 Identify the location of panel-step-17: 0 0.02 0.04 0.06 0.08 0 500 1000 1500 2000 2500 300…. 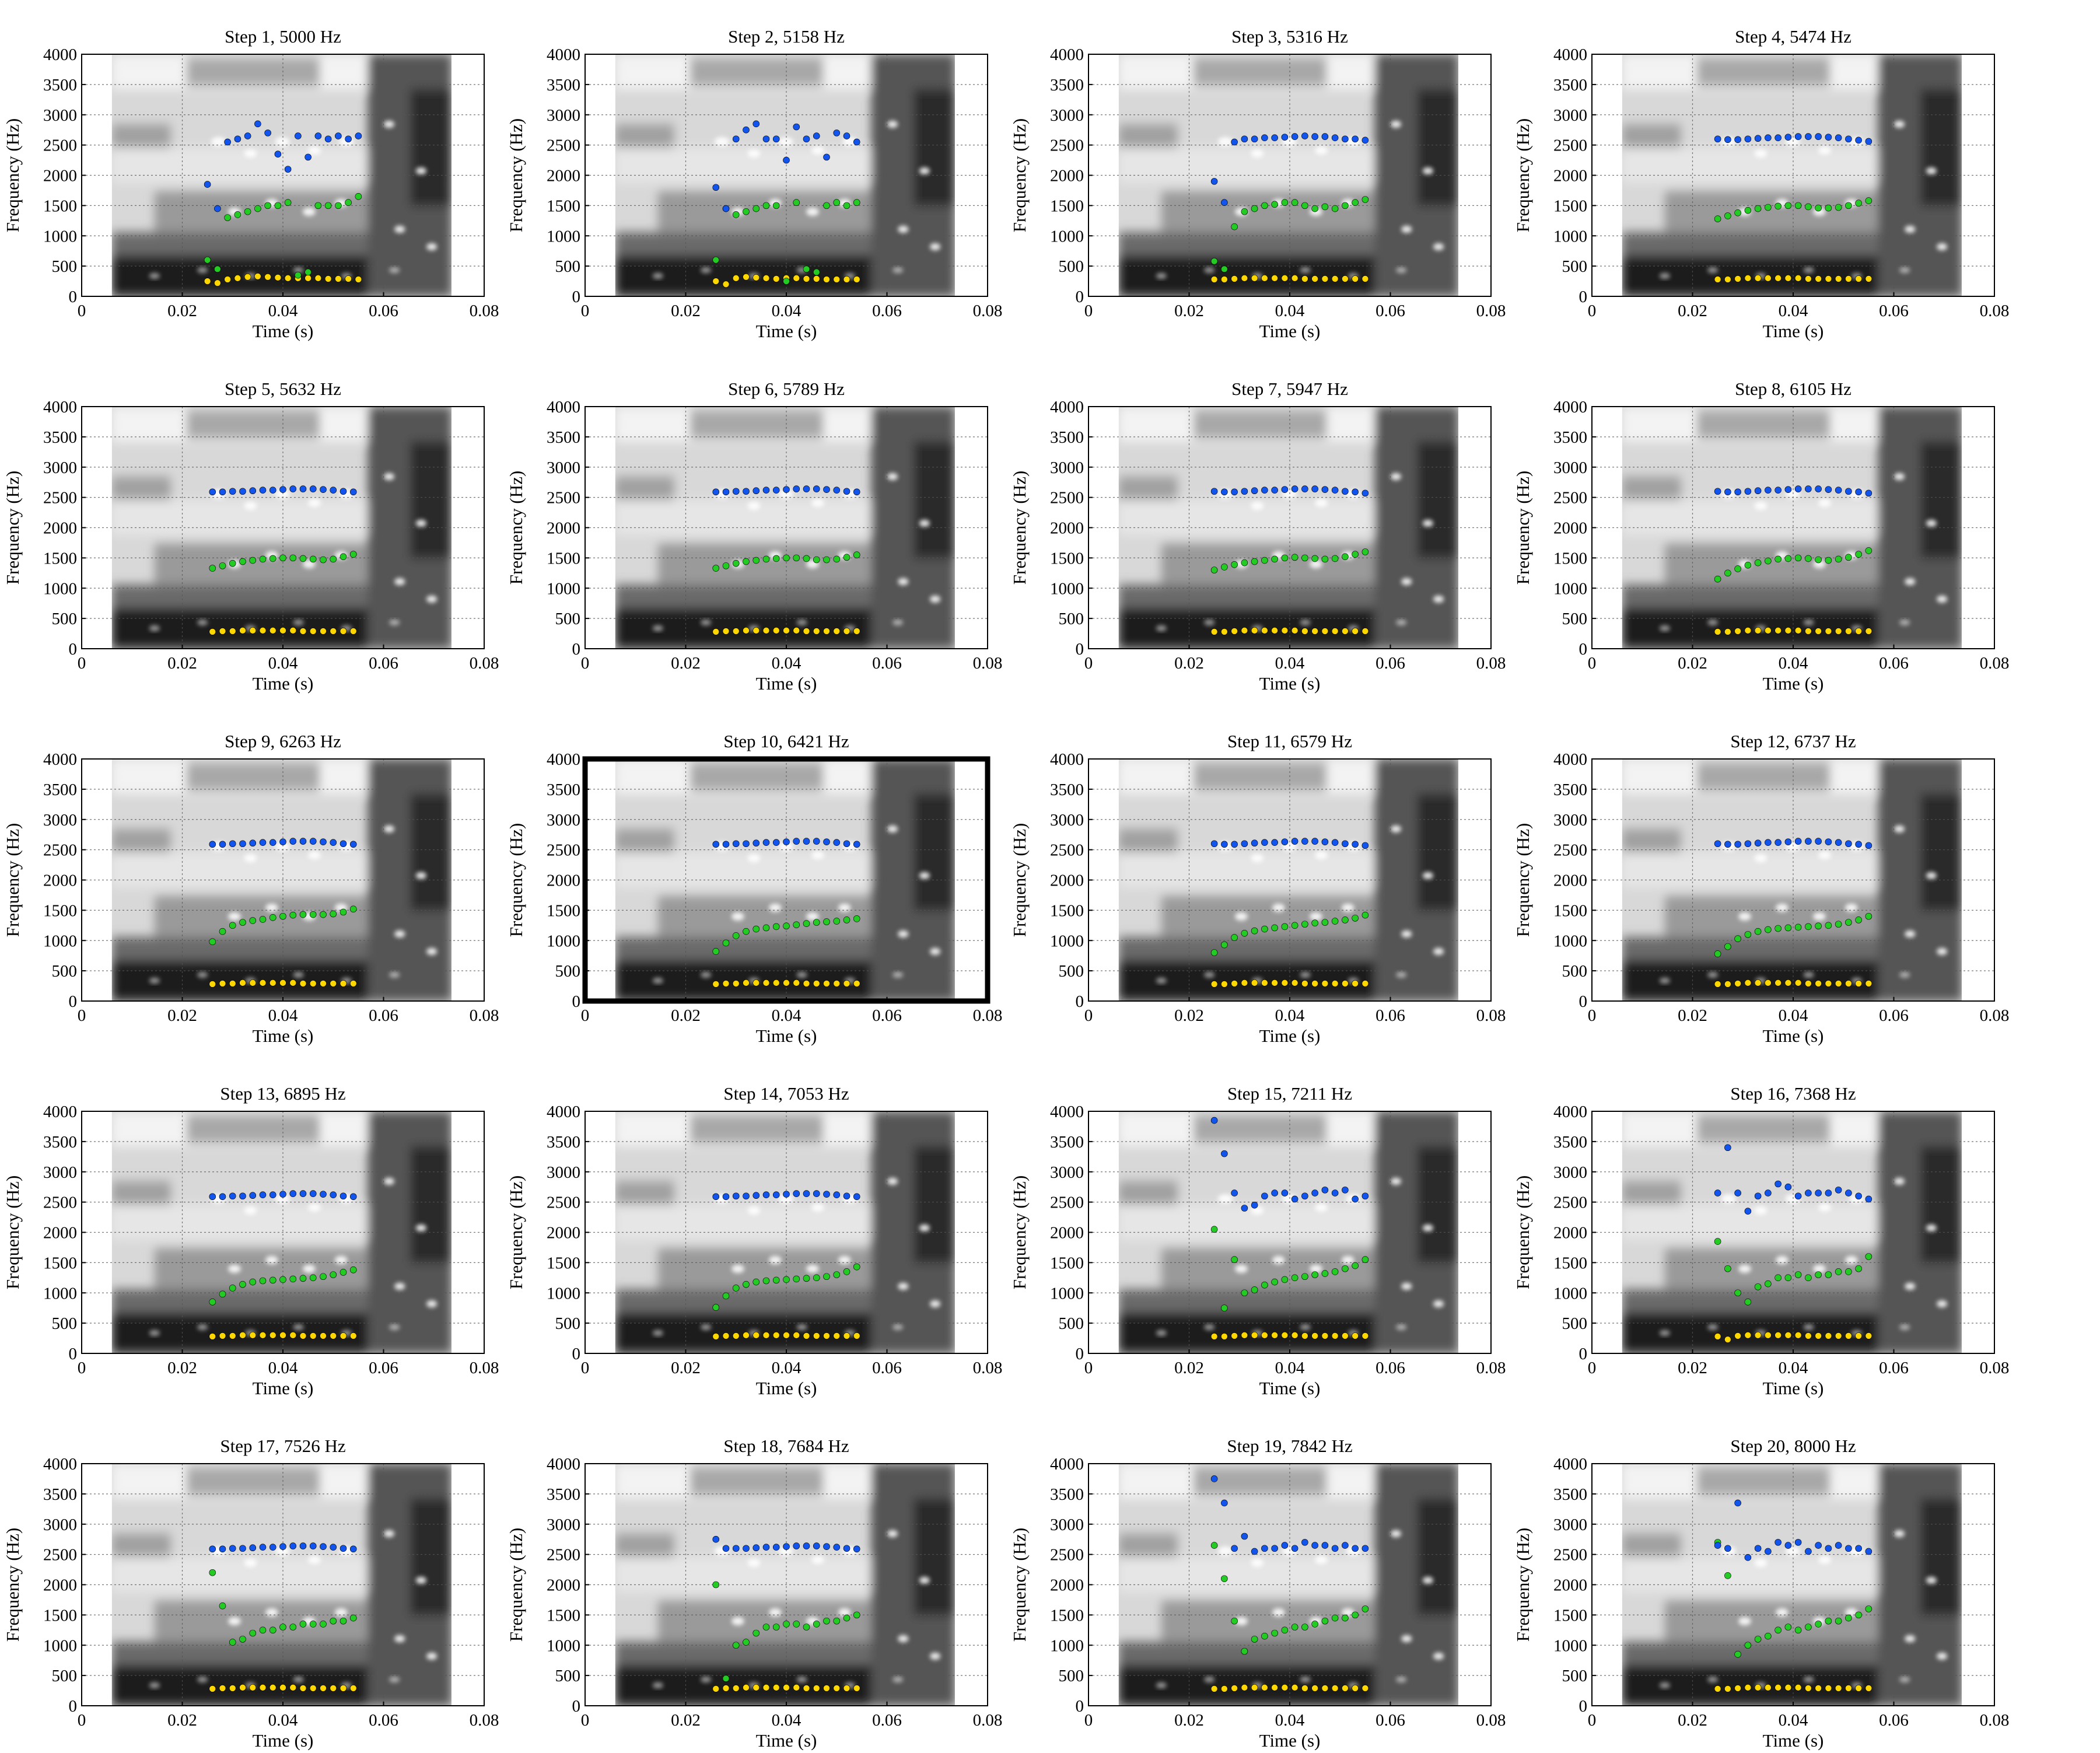
(250, 1593).